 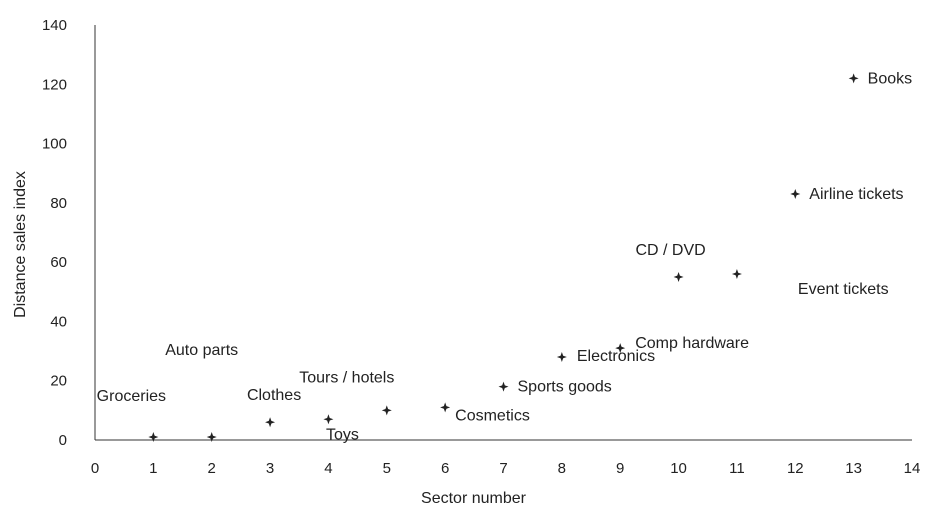 I want to click on x-tick-label: 4, so click(x=328, y=468).